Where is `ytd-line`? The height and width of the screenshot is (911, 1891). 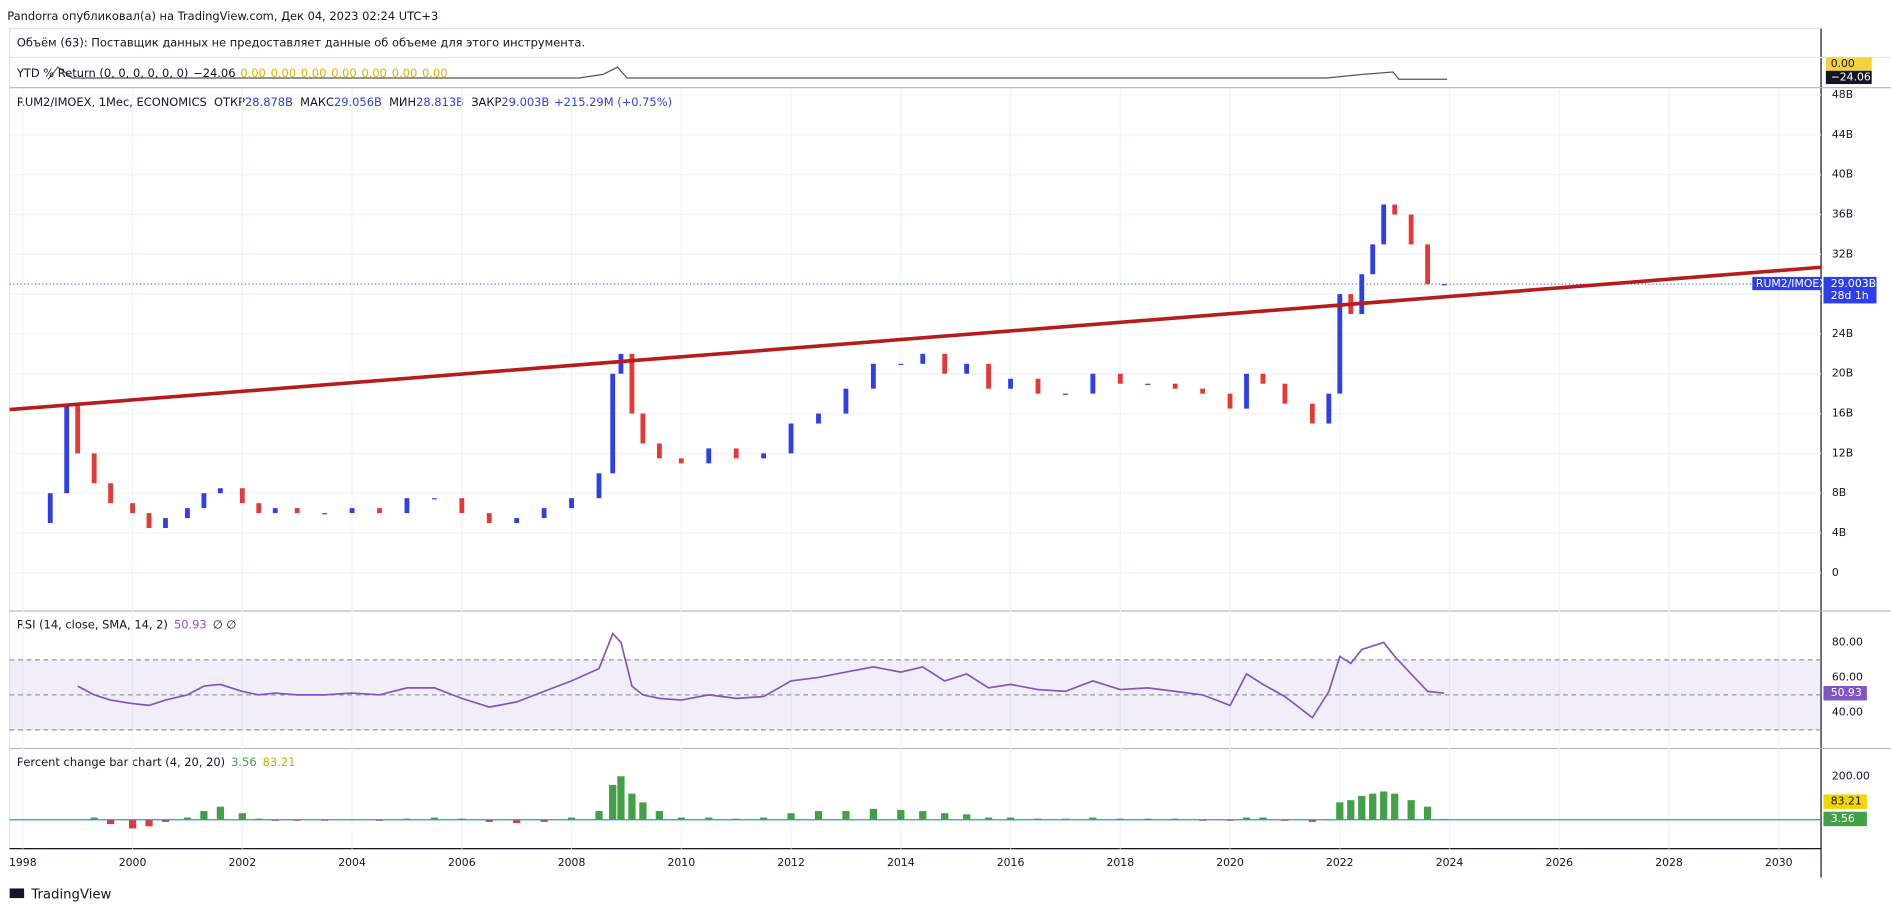 ytd-line is located at coordinates (747, 73).